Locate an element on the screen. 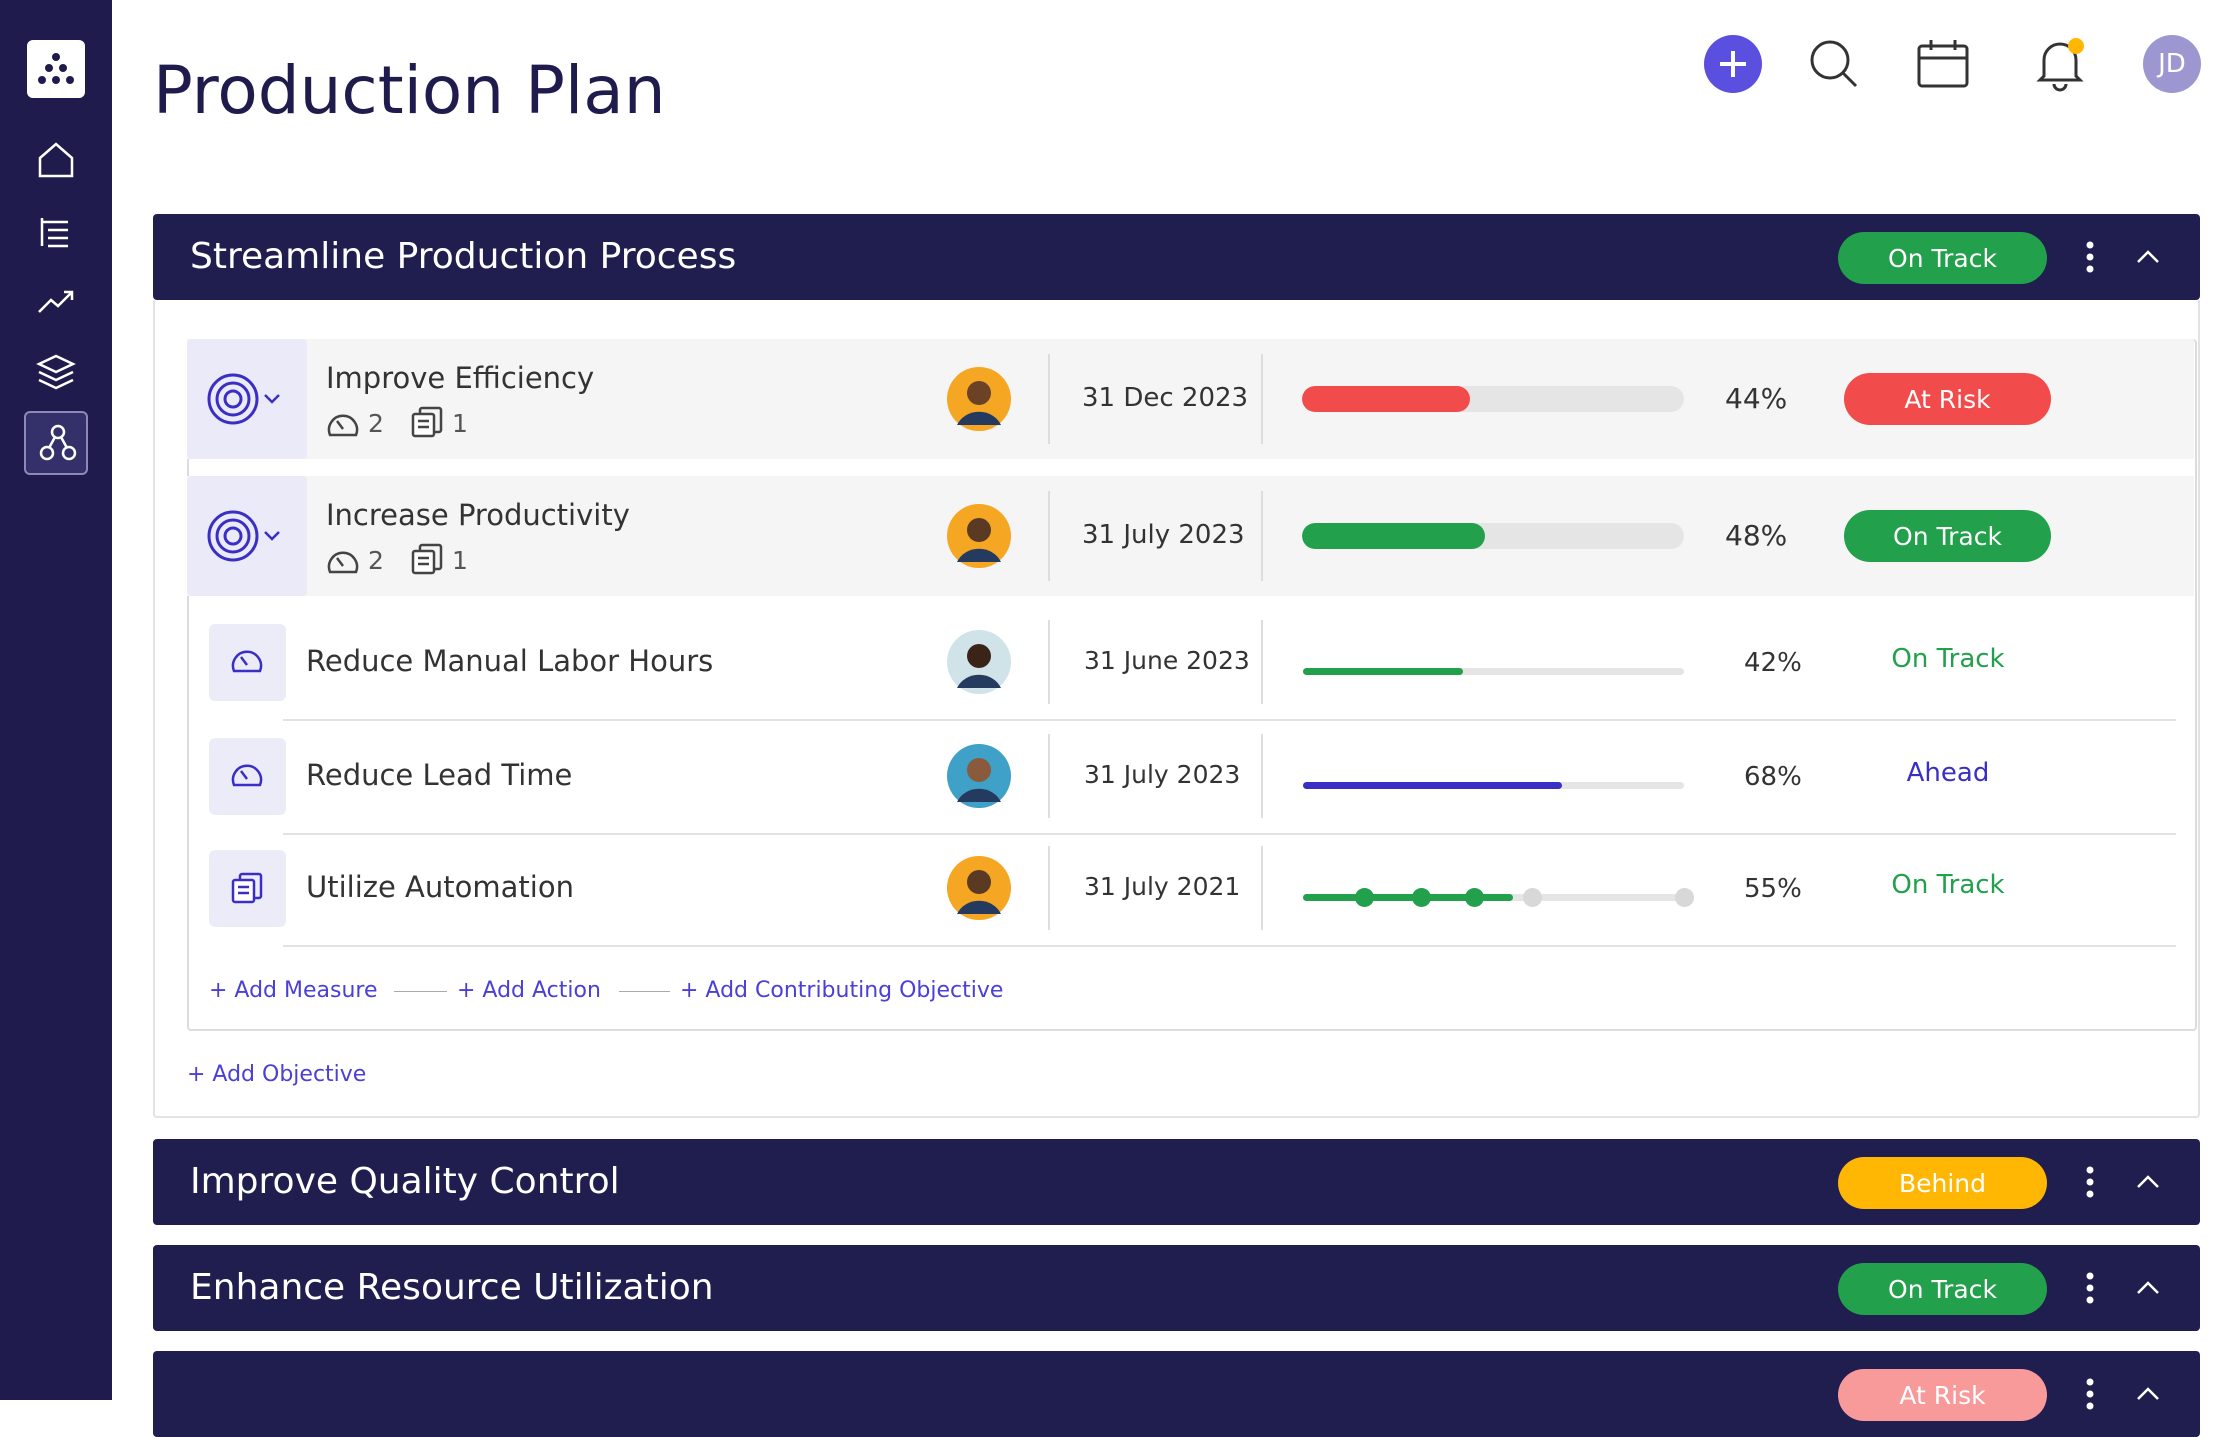  status-text: Ahead is located at coordinates (1948, 773).